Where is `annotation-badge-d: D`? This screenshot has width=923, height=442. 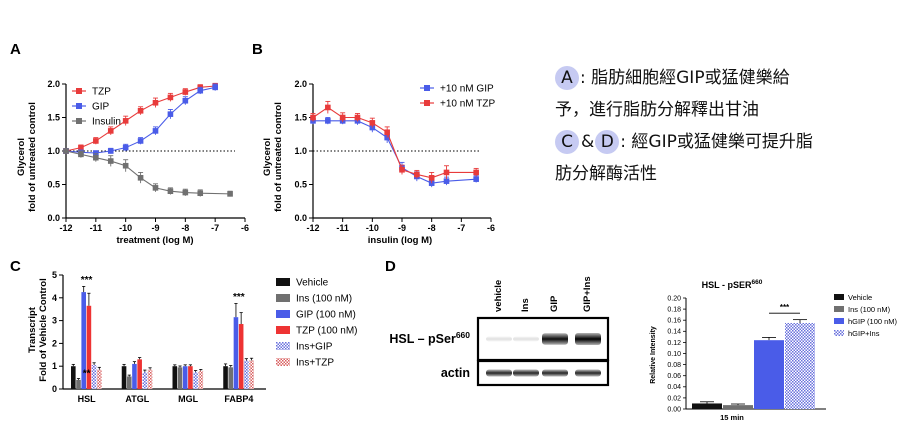
annotation-badge-d: D is located at coordinates (607, 142).